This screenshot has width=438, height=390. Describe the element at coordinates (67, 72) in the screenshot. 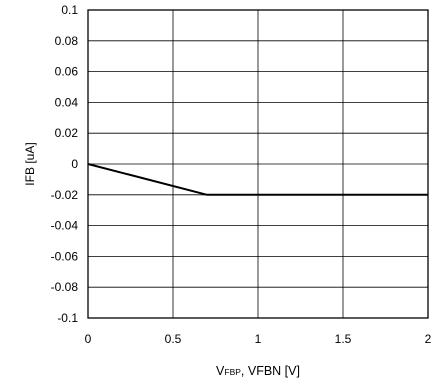

I see `y-tick-label: 0.06` at that location.